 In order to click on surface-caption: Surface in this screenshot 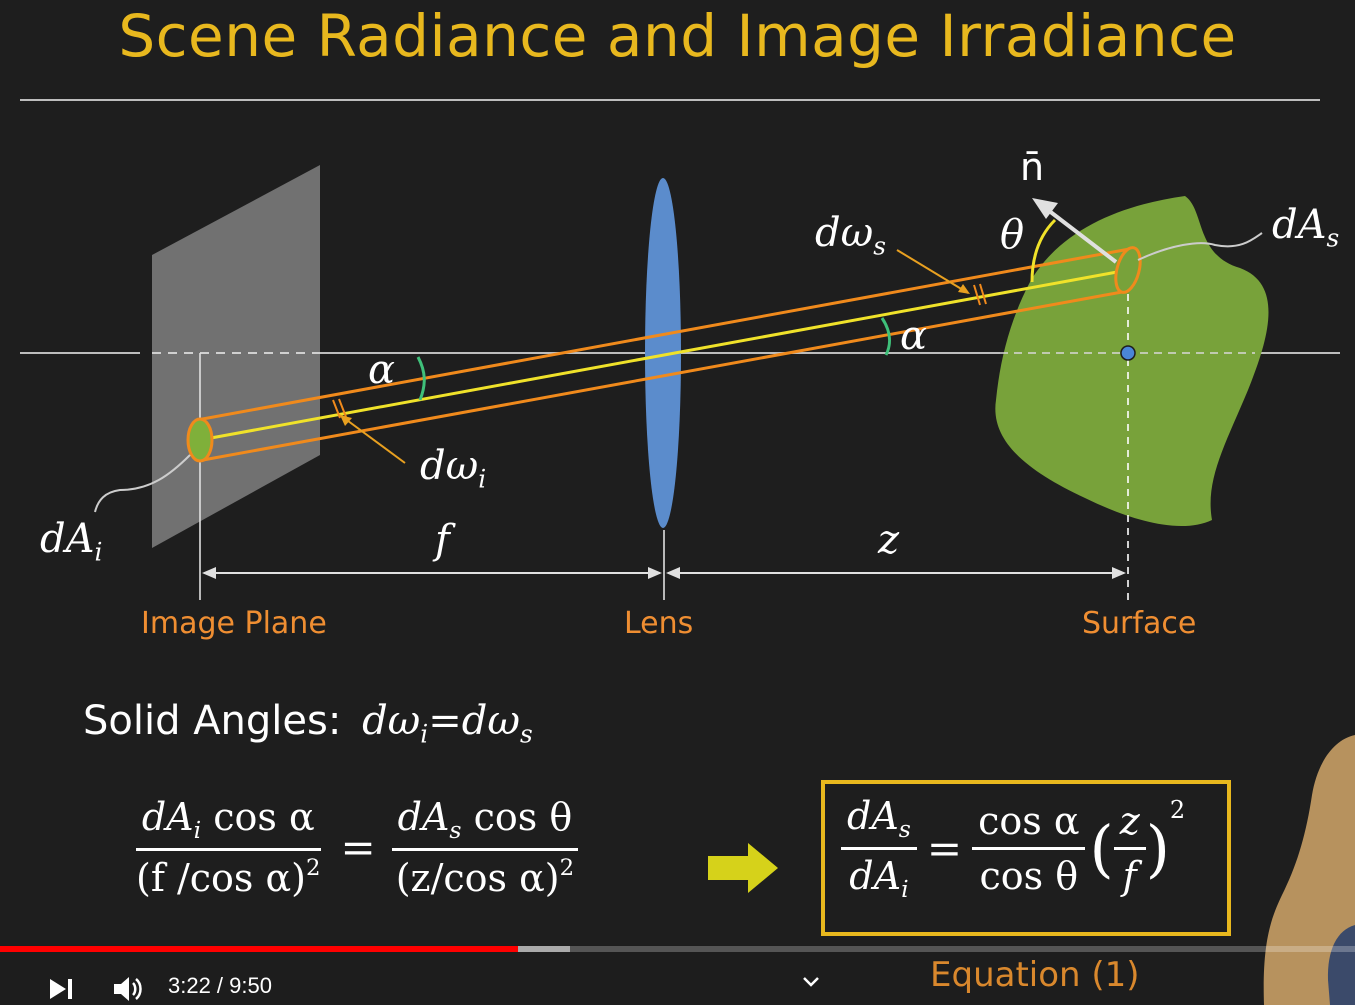, I will do `click(1139, 623)`.